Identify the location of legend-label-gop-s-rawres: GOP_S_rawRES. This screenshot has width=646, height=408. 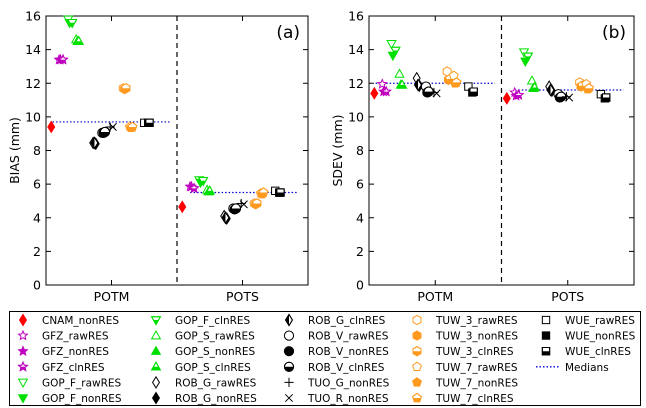
(215, 337).